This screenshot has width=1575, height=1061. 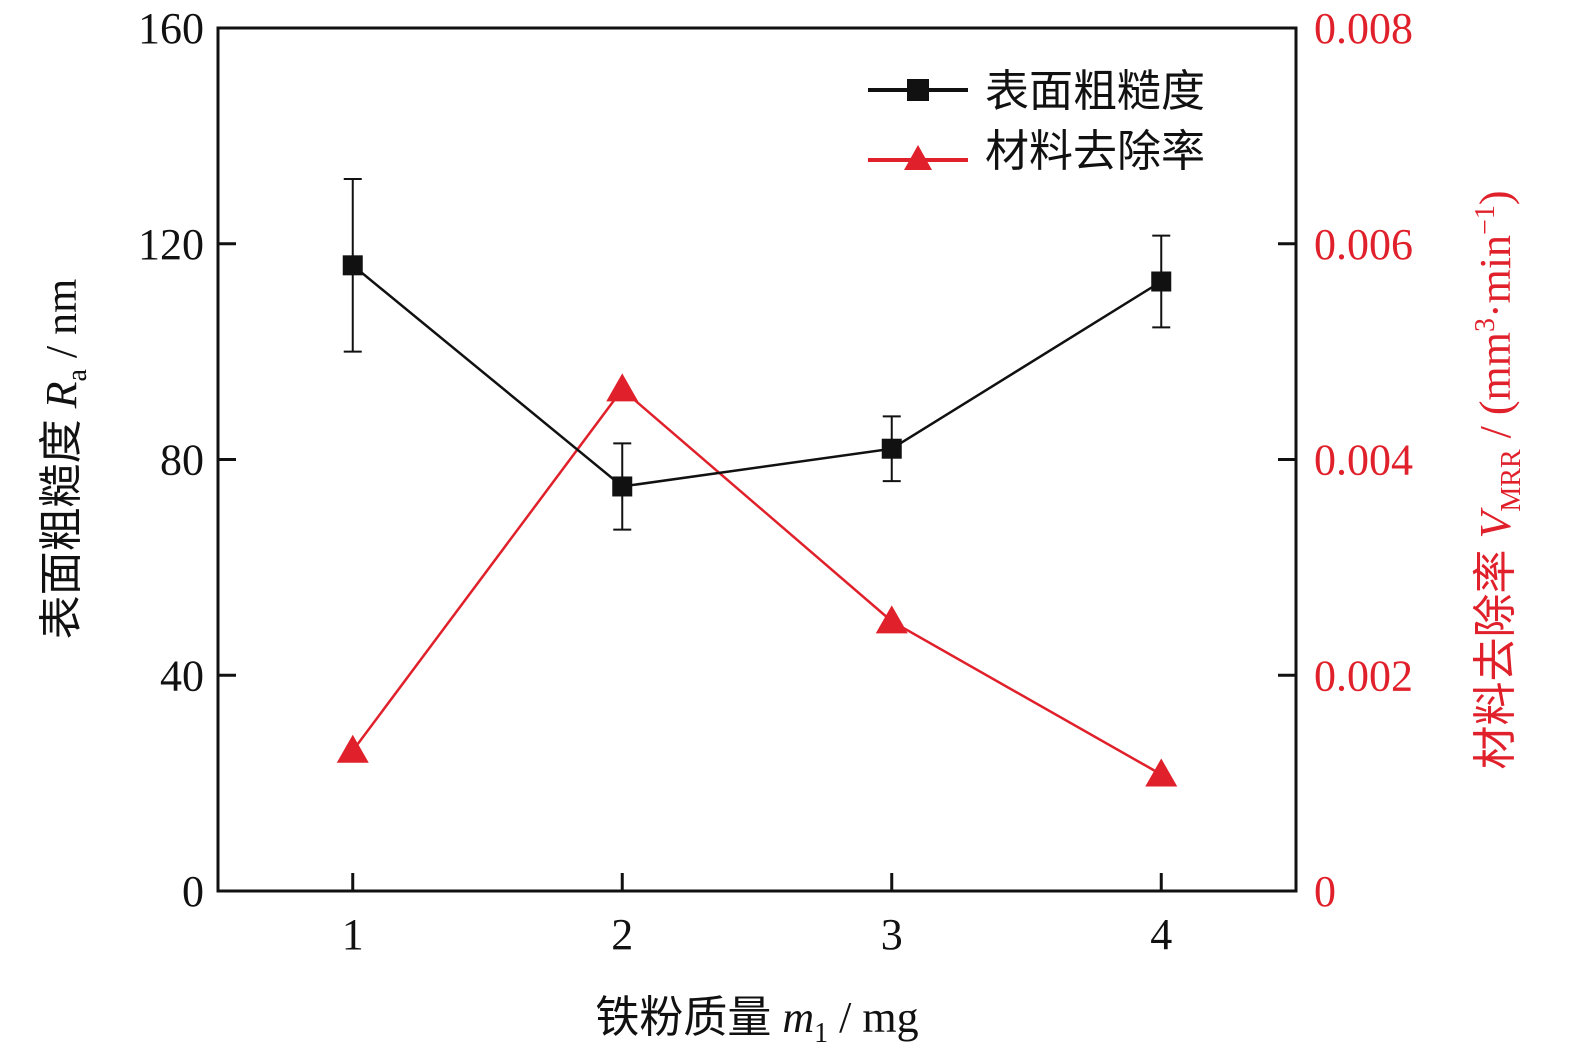 I want to click on legend: 表面粗糙度 材料去除率, so click(x=1036, y=121).